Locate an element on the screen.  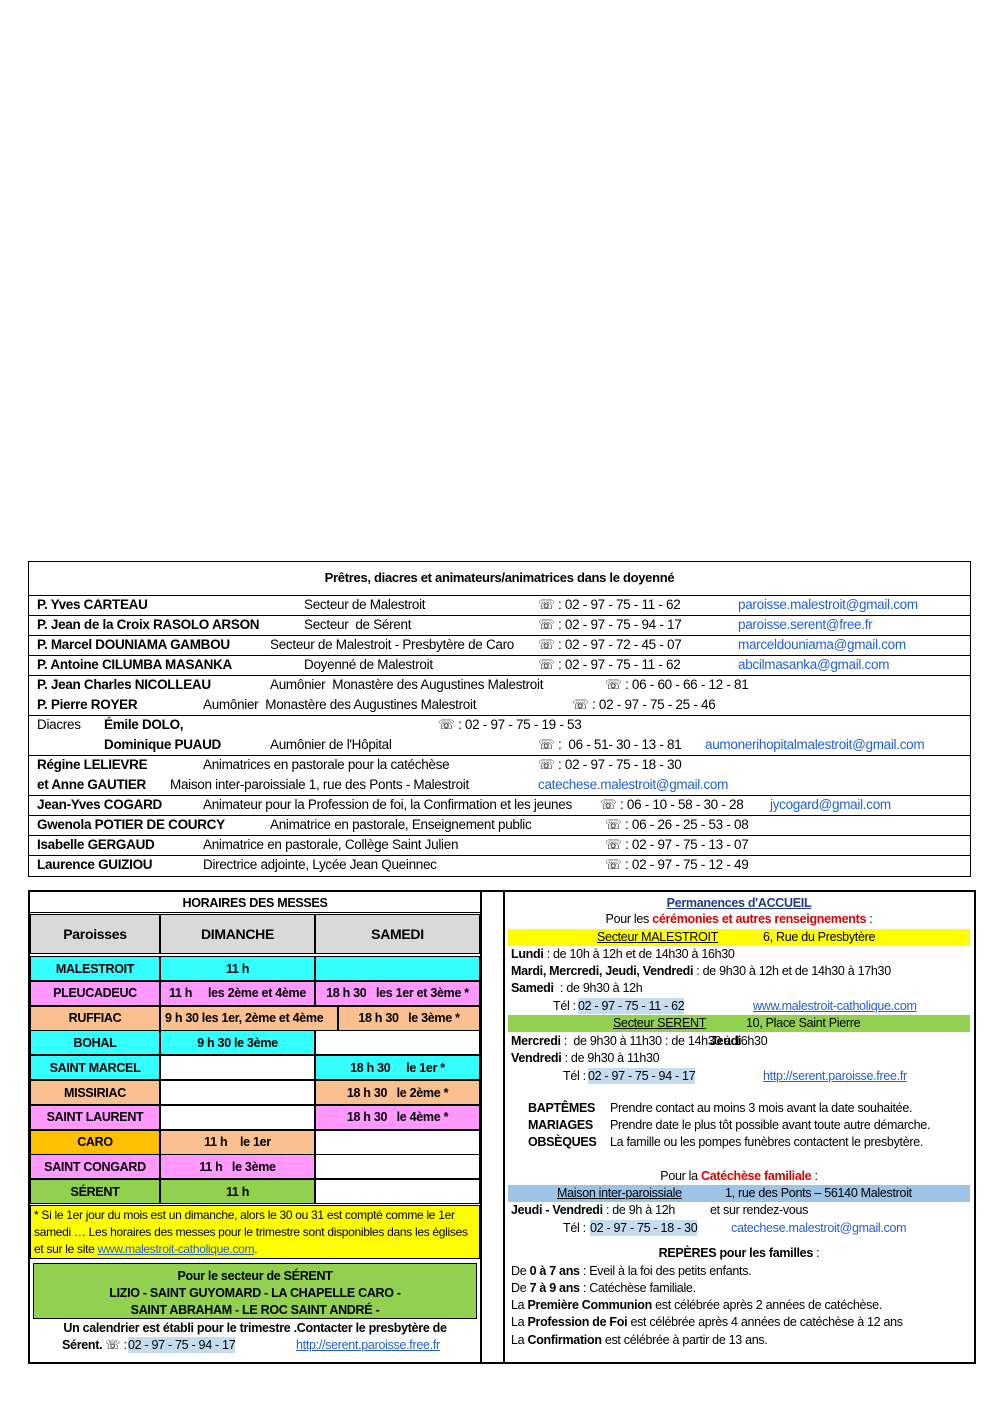
calendar-line: 02 - 97 - 75 - 94 - 17 is located at coordinates (182, 1345).